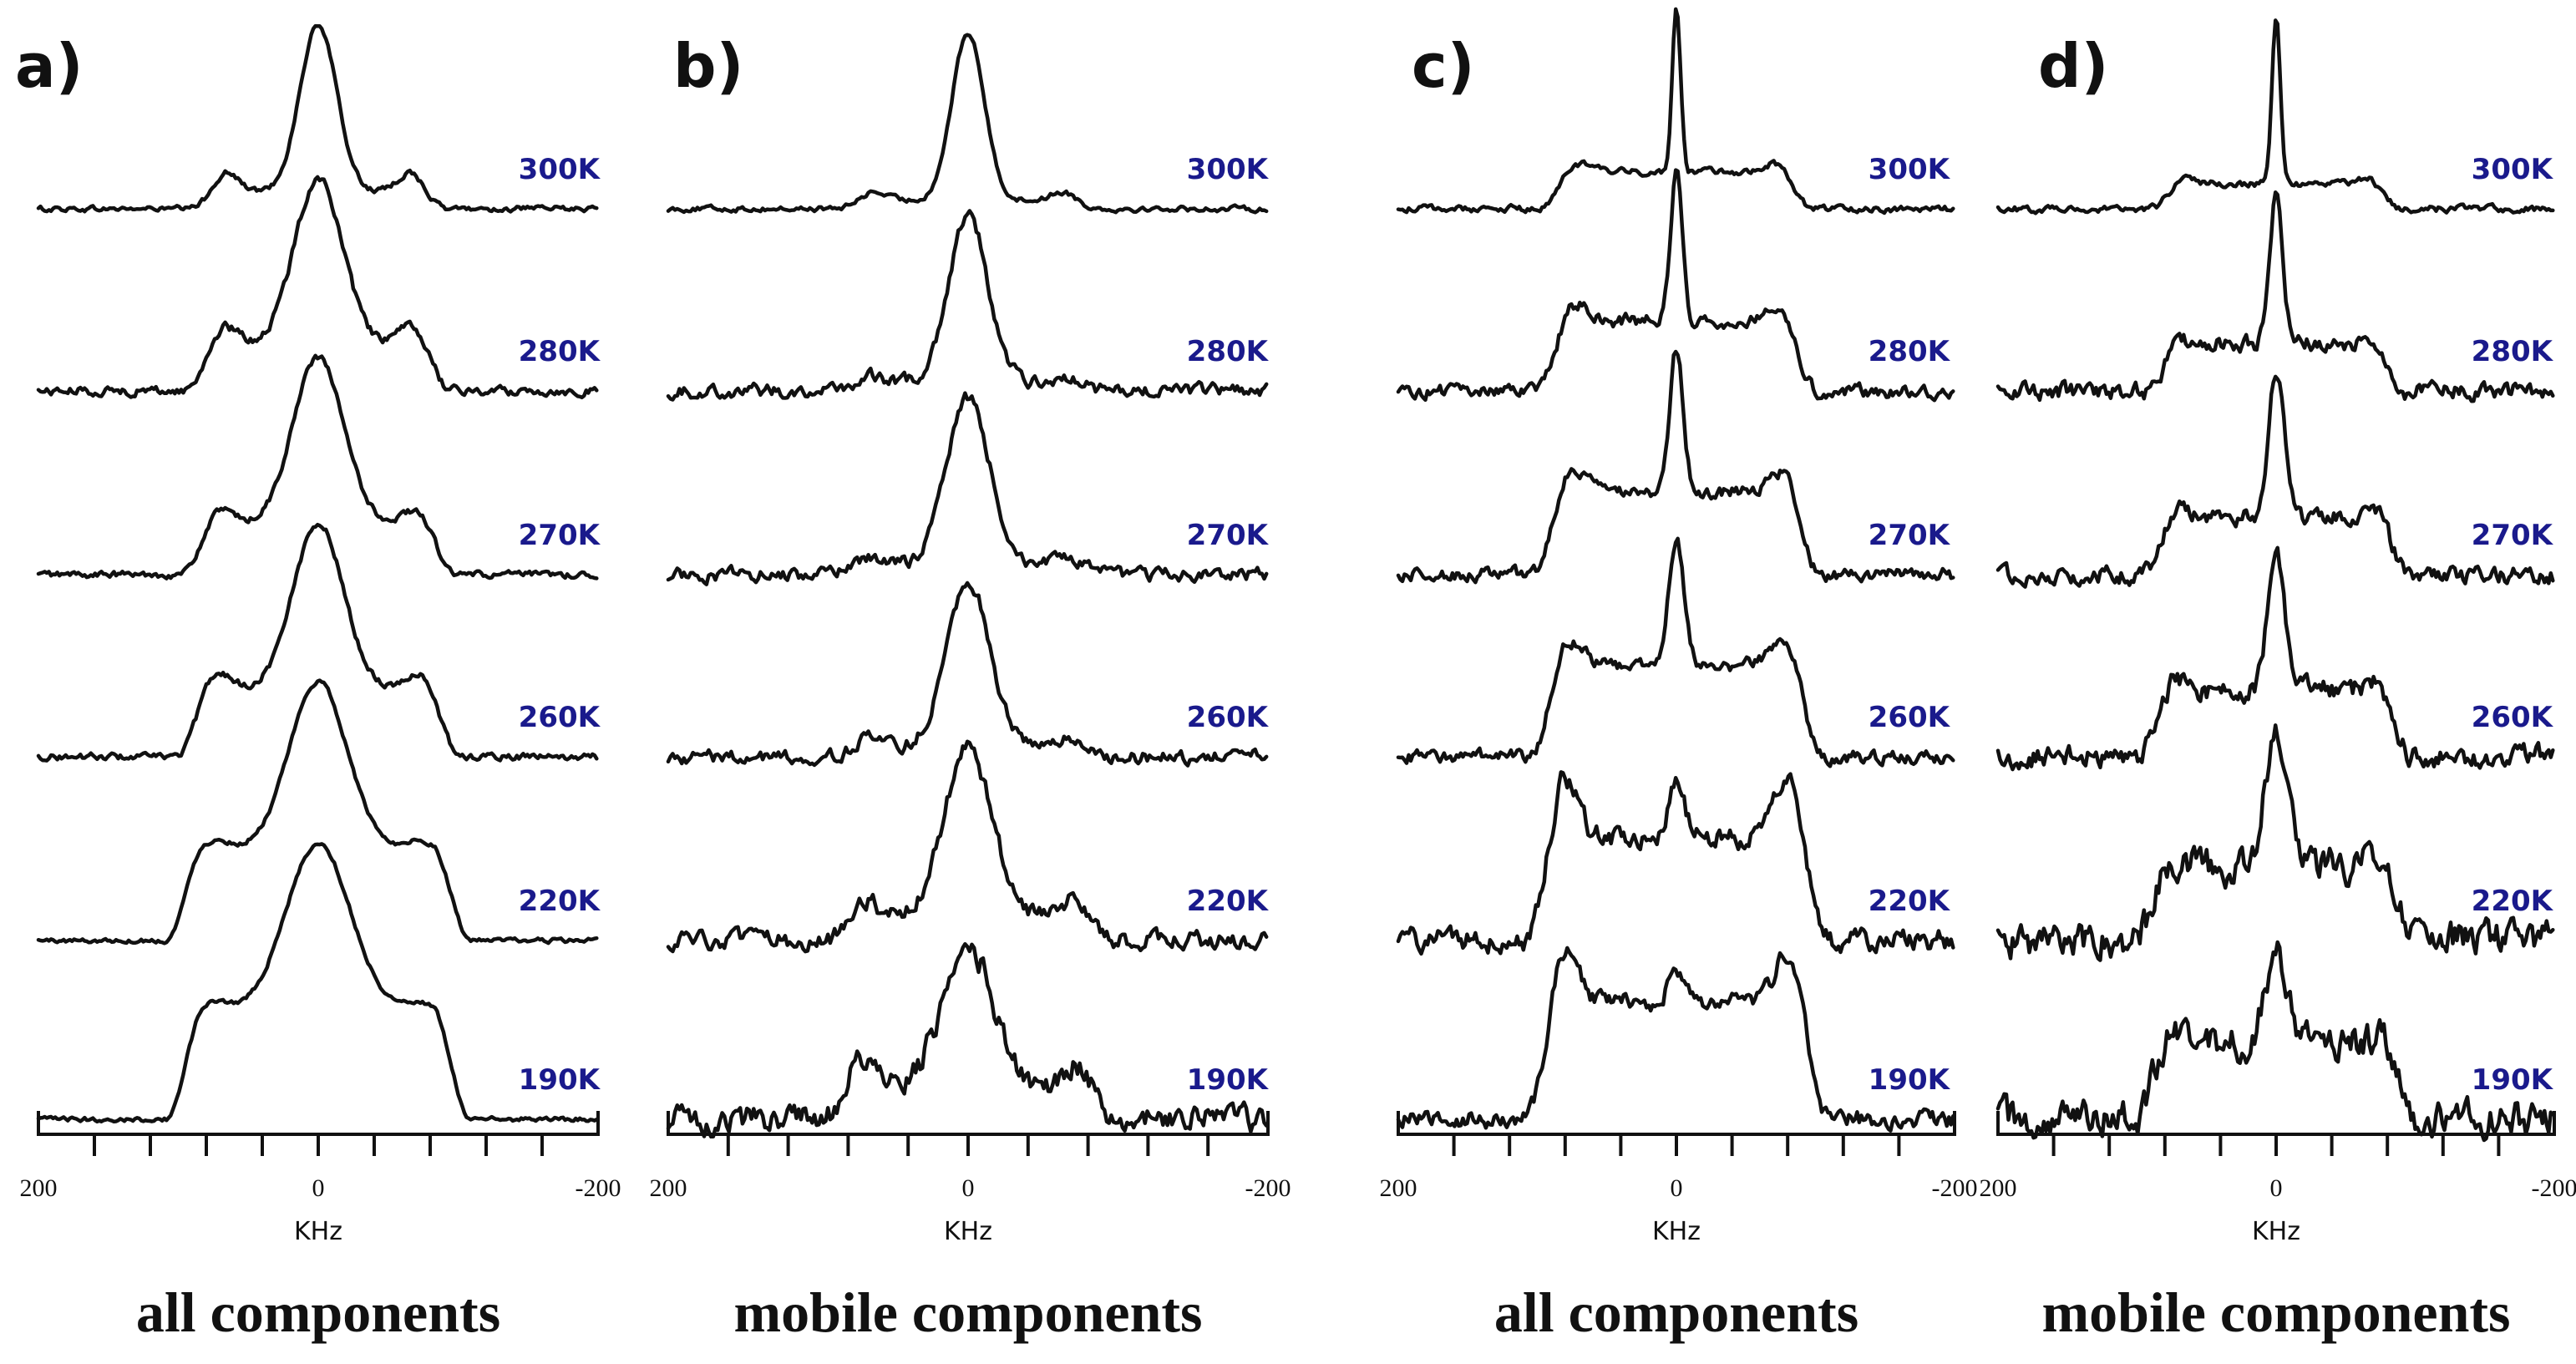  I want to click on panel-label: c), so click(1443, 66).